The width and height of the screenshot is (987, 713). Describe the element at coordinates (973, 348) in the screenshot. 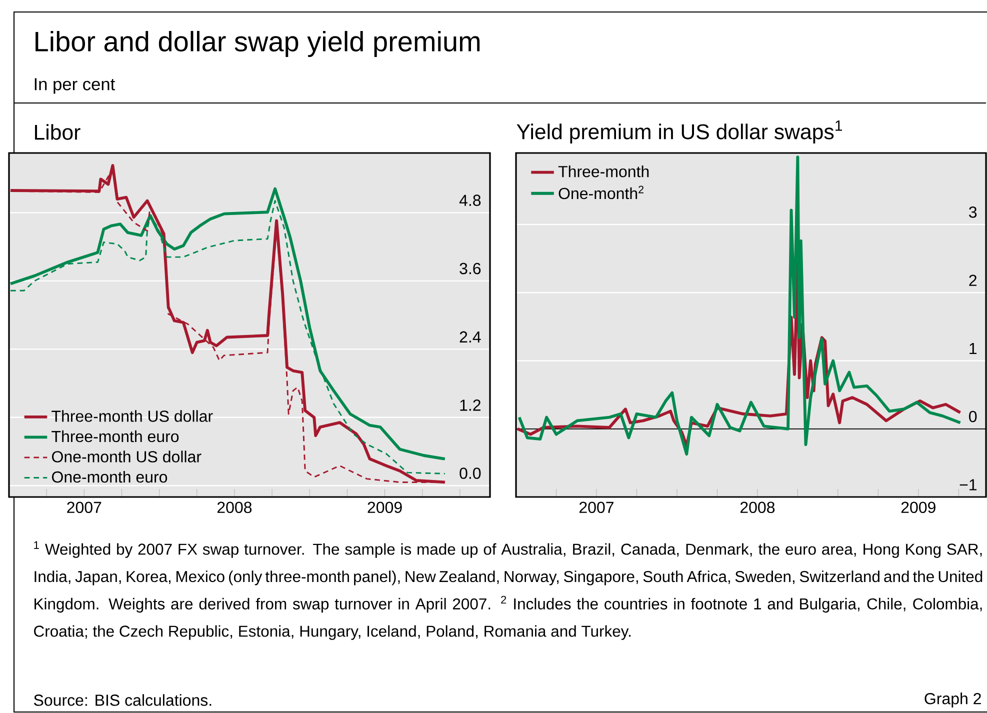

I see `y-tick-label: 1` at that location.